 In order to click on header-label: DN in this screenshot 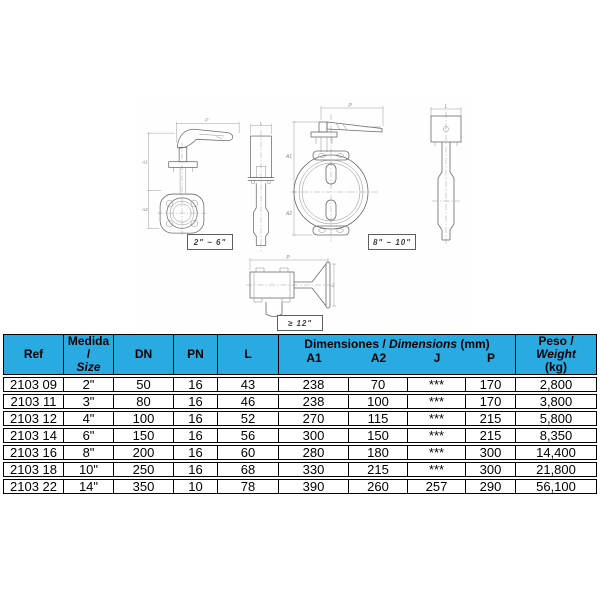, I will do `click(143, 354)`.